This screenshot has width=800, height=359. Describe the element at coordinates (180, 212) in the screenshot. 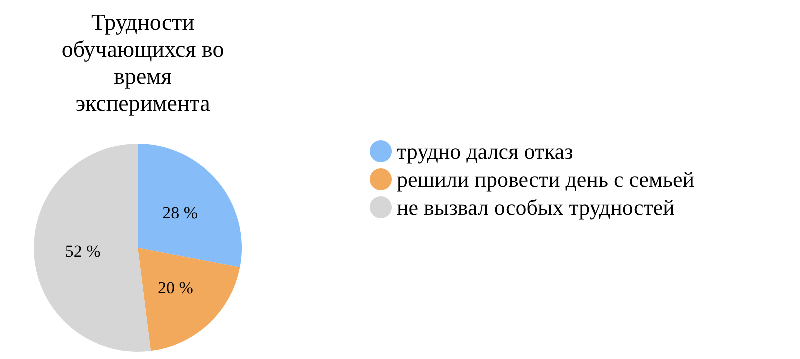

I see `data-label: 28 %` at that location.